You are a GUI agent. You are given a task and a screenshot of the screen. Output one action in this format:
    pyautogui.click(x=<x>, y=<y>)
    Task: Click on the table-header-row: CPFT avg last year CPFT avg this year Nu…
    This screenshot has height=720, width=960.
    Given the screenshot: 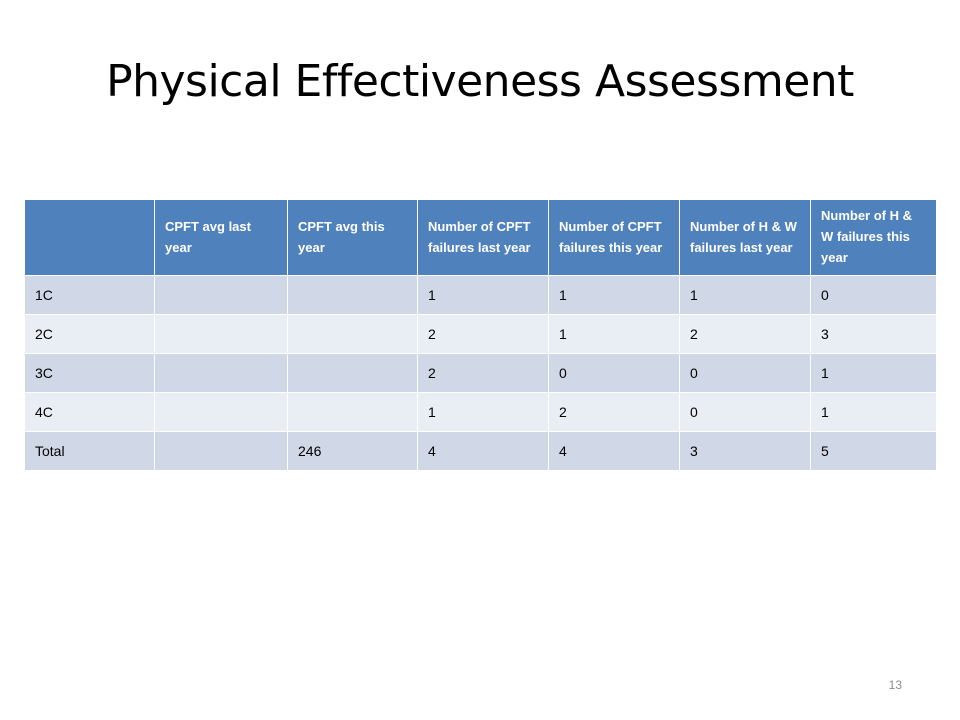 What is the action you would take?
    pyautogui.click(x=480, y=237)
    